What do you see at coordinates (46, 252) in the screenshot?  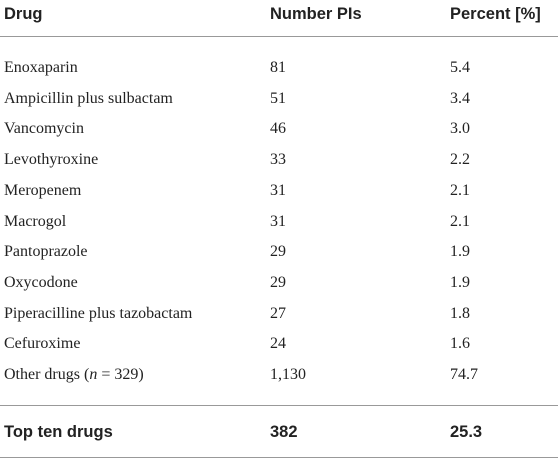 I see `cell: Pantoprazole` at bounding box center [46, 252].